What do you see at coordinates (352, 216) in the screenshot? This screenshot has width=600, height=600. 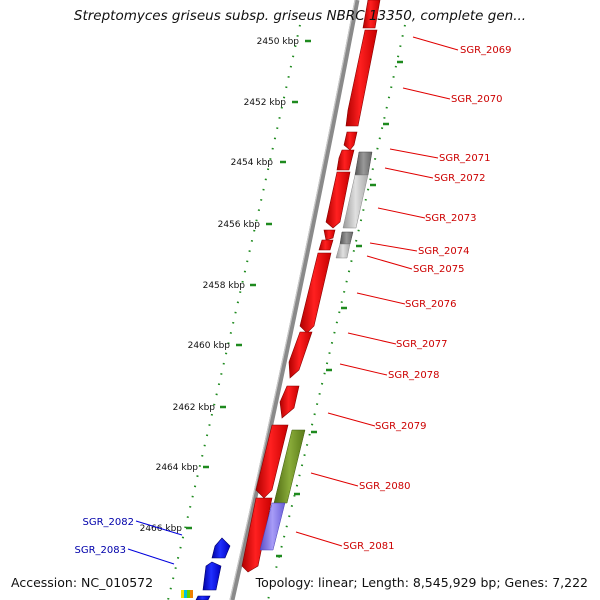 I see `feature-gray-light` at bounding box center [352, 216].